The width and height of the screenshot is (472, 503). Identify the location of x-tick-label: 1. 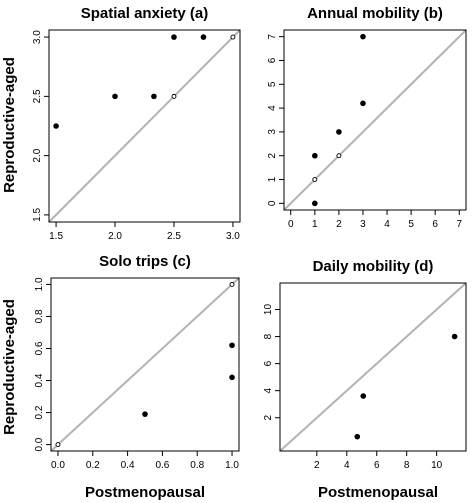
(315, 224).